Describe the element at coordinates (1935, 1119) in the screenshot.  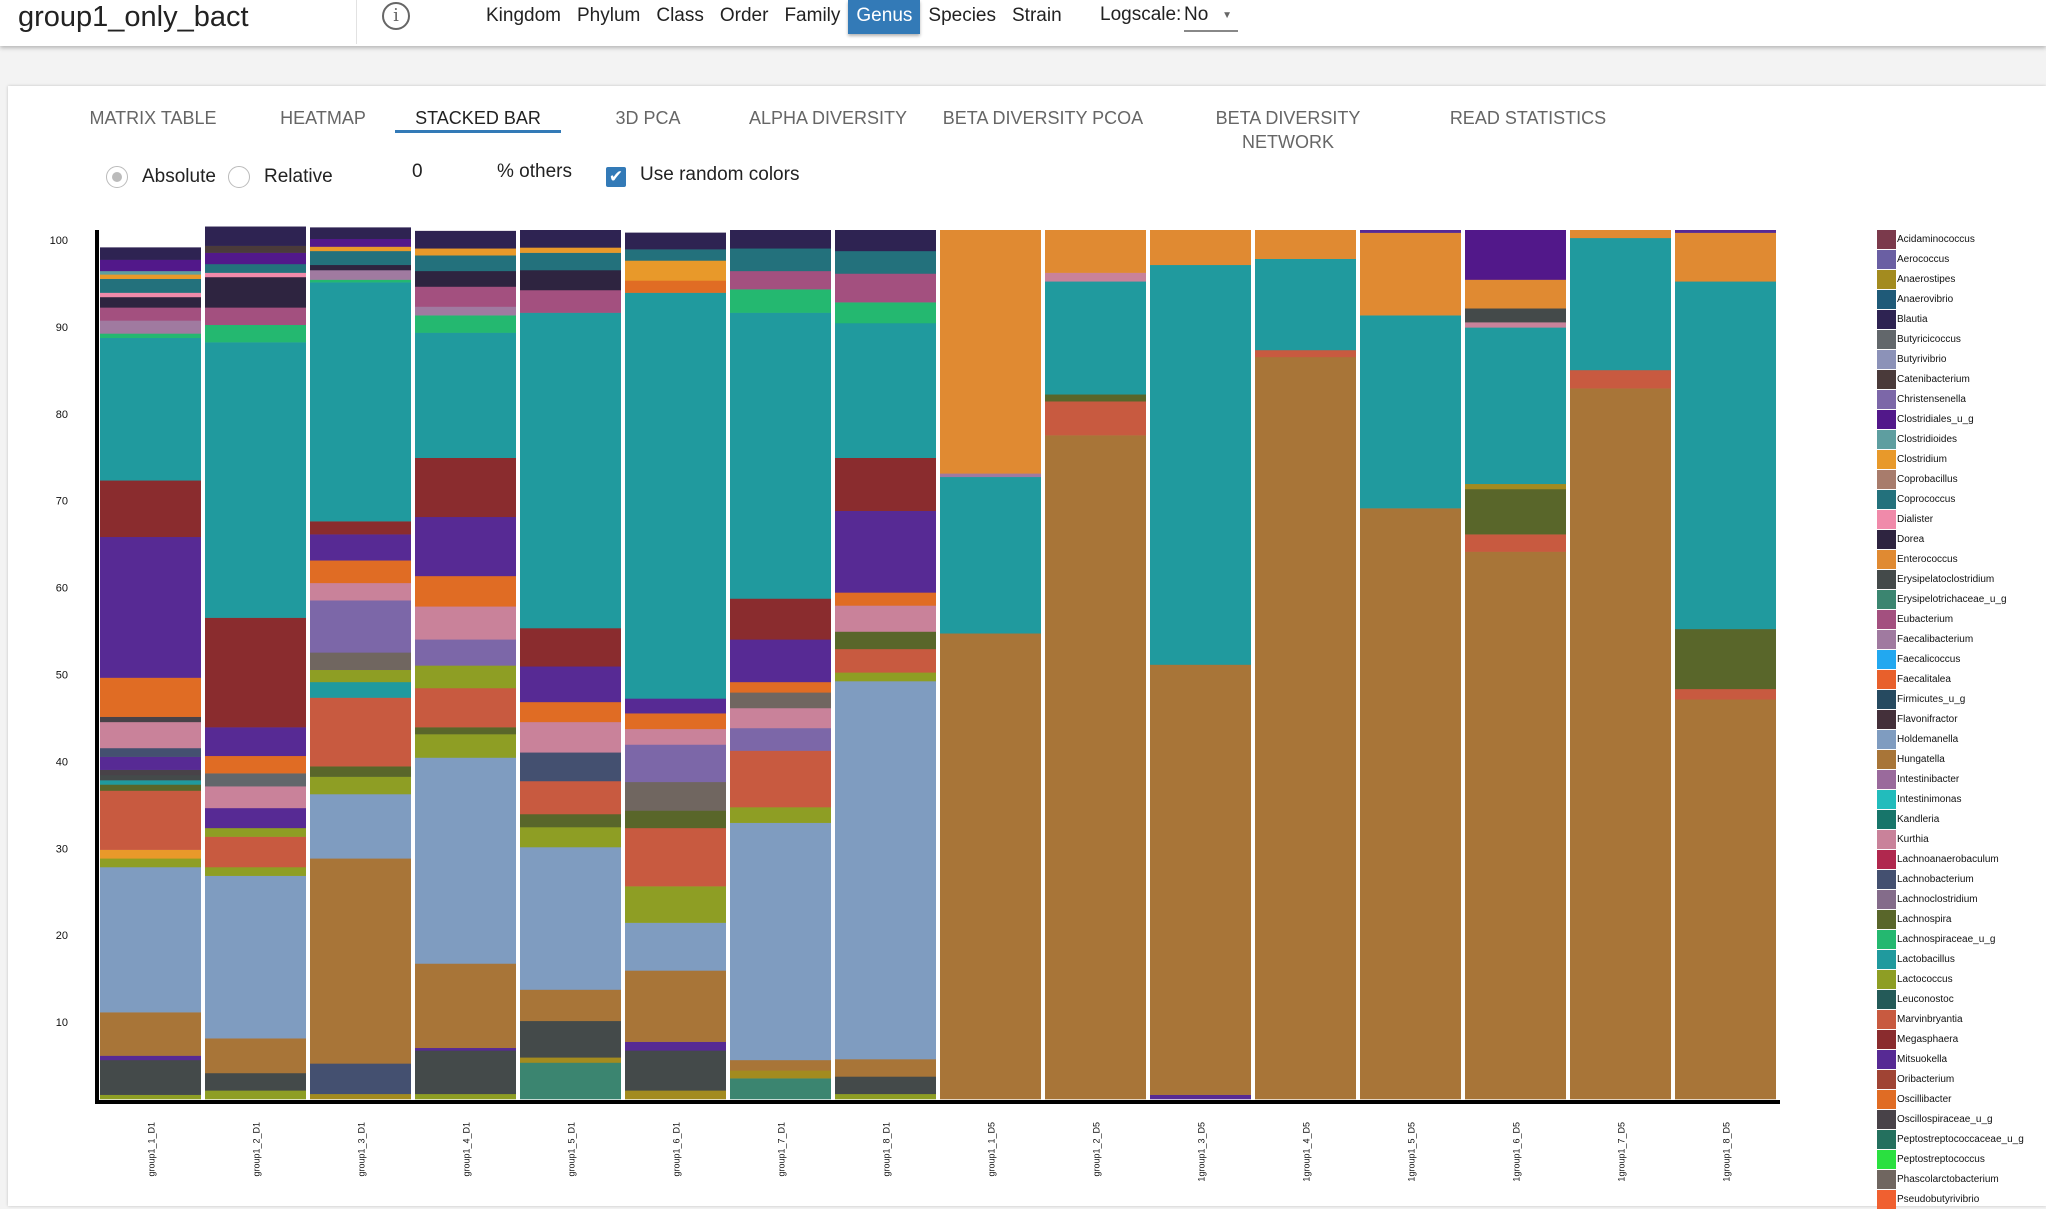
I see `legend-item: Oscillospiraceae_u_g` at that location.